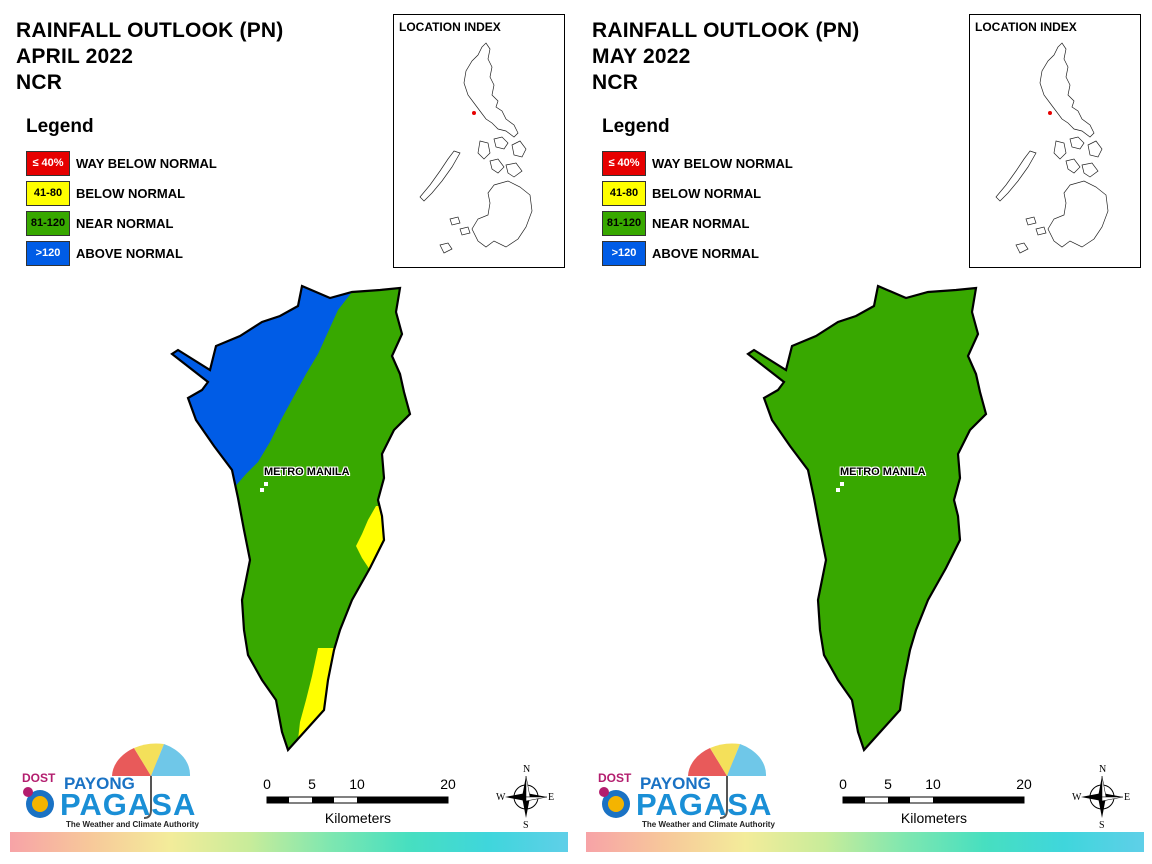  What do you see at coordinates (725, 57) in the screenshot?
I see `map-title: RAINFALL OUTLOOK (PN) MAY 2022 NCR` at bounding box center [725, 57].